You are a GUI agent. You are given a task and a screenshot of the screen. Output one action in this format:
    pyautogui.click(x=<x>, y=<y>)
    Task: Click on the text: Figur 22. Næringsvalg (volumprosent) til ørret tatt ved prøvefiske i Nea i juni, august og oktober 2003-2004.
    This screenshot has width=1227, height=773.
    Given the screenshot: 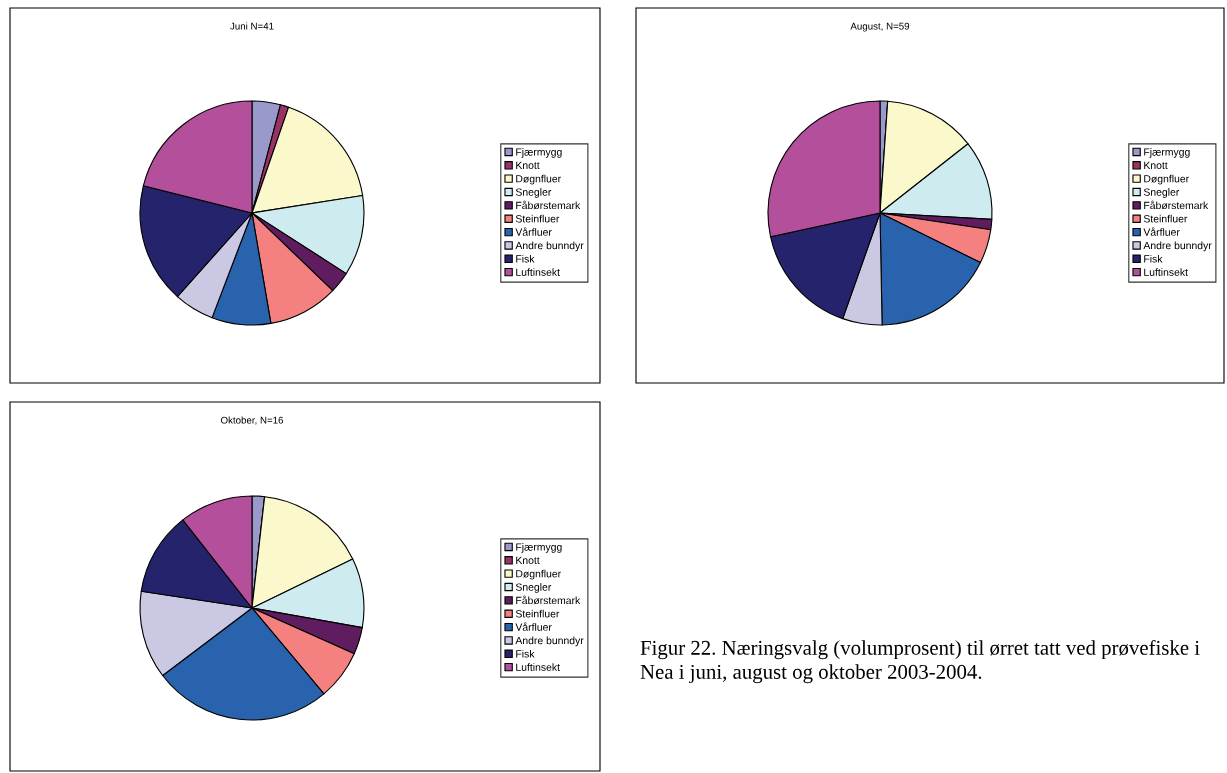 What is the action you would take?
    pyautogui.click(x=920, y=662)
    